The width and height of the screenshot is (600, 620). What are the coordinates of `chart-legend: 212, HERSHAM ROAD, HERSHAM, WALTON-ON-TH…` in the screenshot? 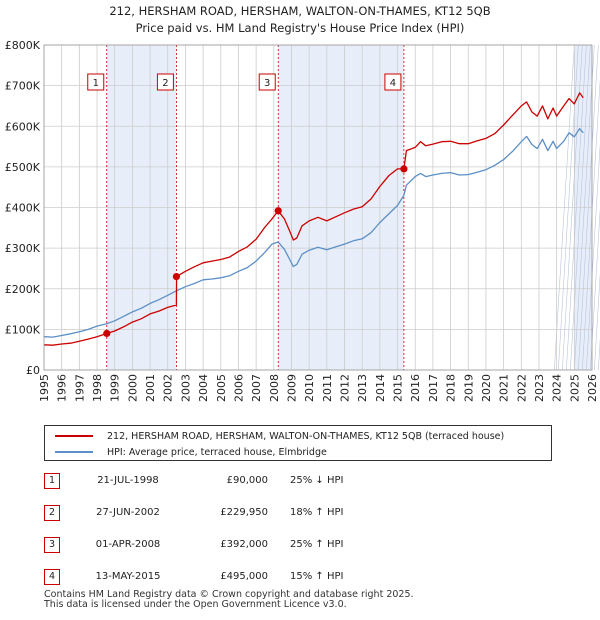 It's located at (298, 443).